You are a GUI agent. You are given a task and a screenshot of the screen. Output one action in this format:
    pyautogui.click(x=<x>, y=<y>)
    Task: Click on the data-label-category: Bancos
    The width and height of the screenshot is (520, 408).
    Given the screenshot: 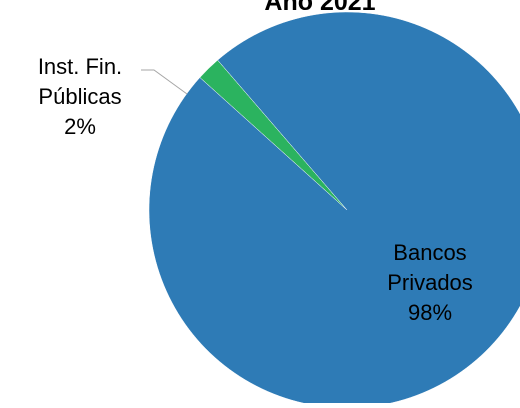 What is the action you would take?
    pyautogui.click(x=429, y=252)
    